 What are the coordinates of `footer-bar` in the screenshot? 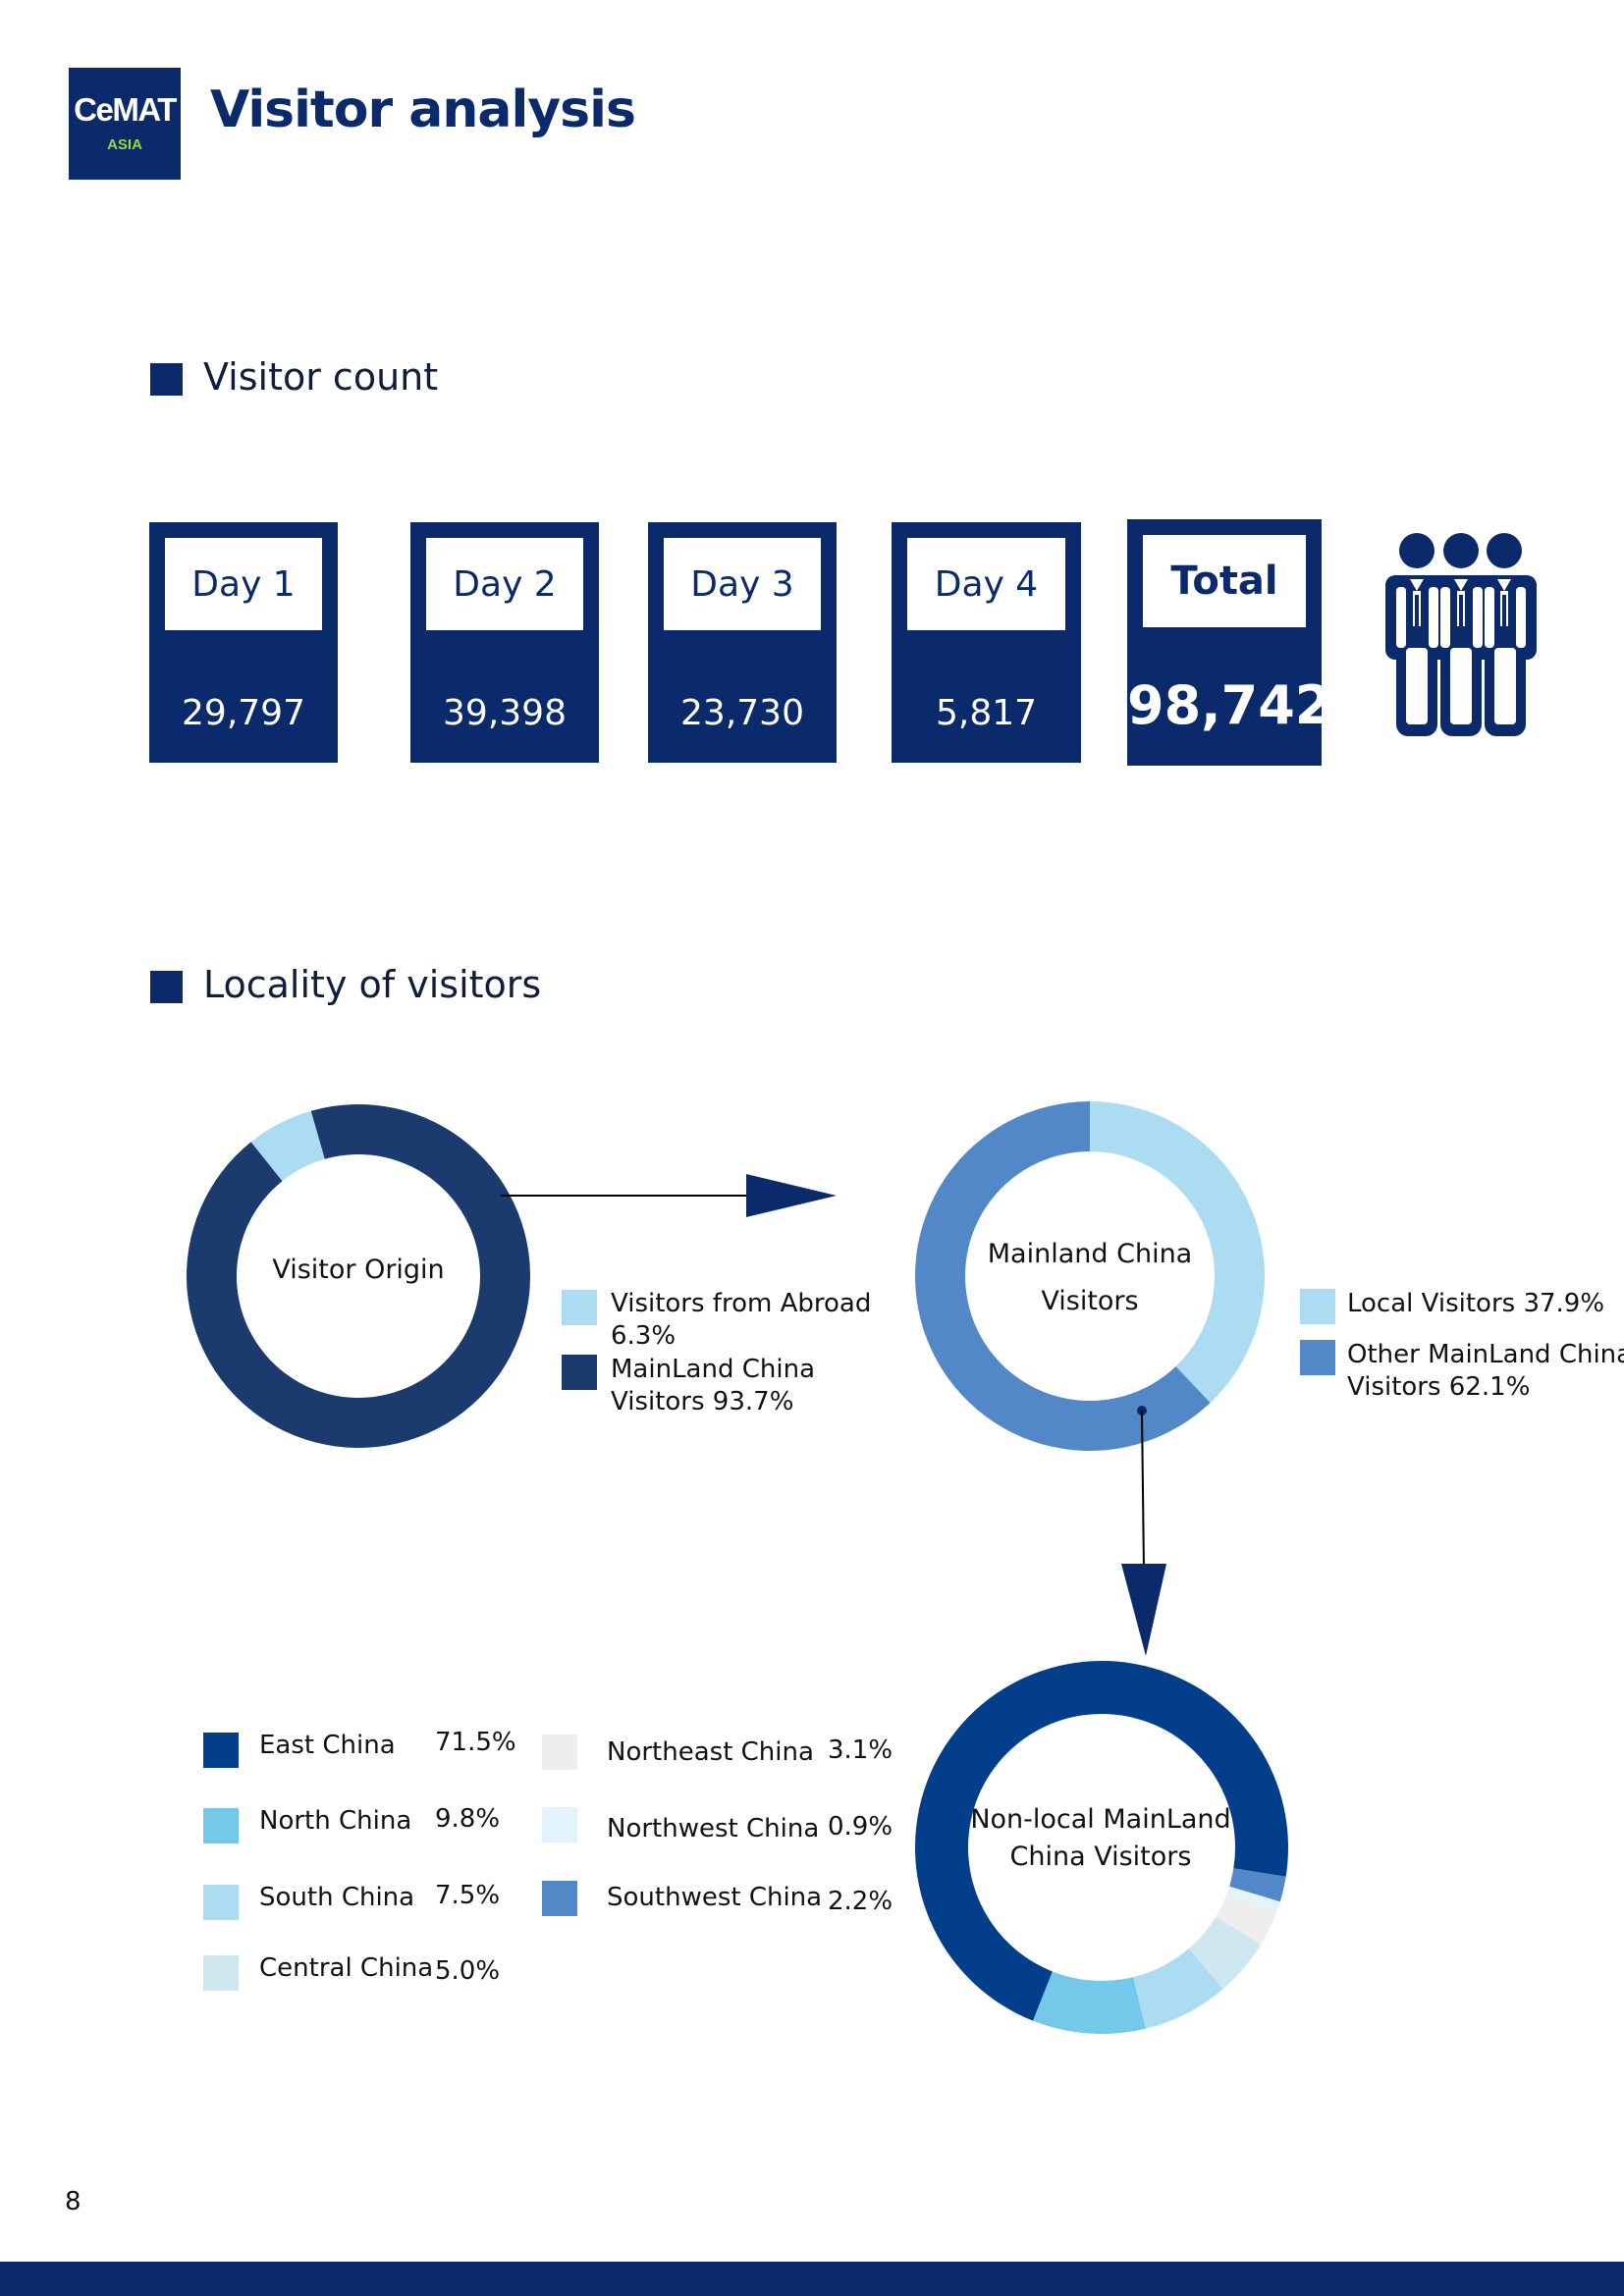 It's located at (812, 2279).